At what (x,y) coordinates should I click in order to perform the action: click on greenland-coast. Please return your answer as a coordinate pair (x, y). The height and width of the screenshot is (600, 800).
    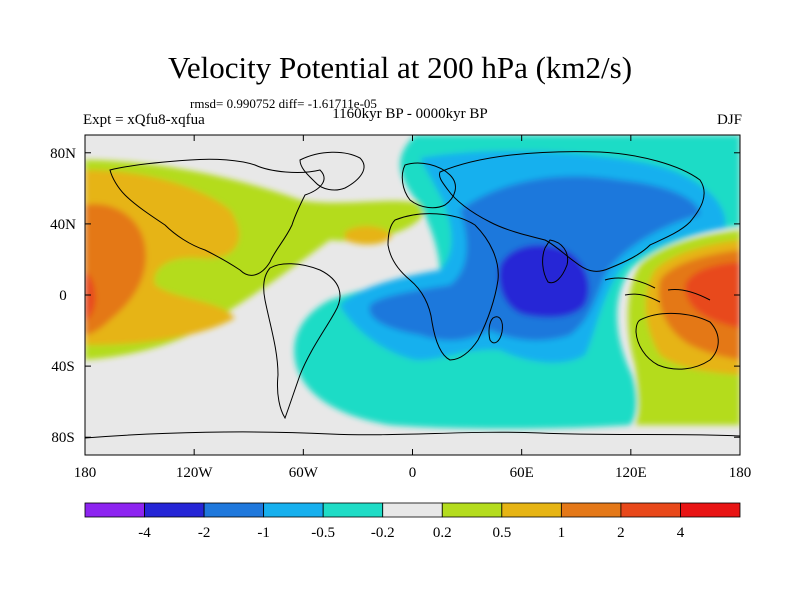
    Looking at the image, I should click on (332, 171).